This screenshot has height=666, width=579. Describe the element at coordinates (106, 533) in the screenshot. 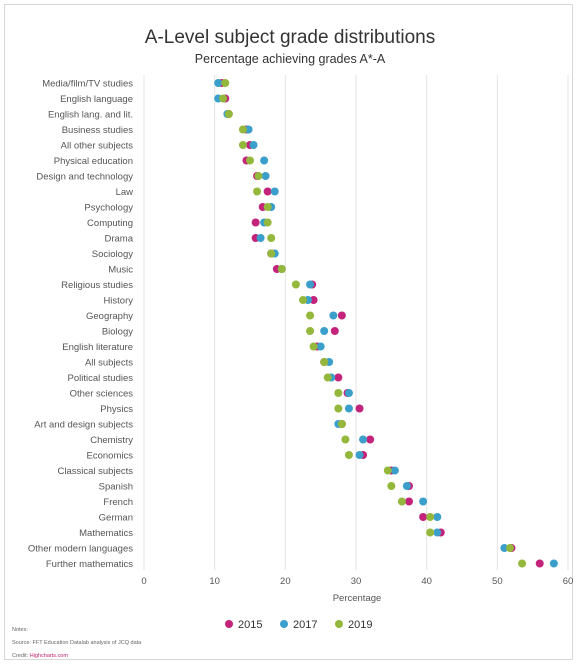

I see `category-label: Mathematics` at that location.